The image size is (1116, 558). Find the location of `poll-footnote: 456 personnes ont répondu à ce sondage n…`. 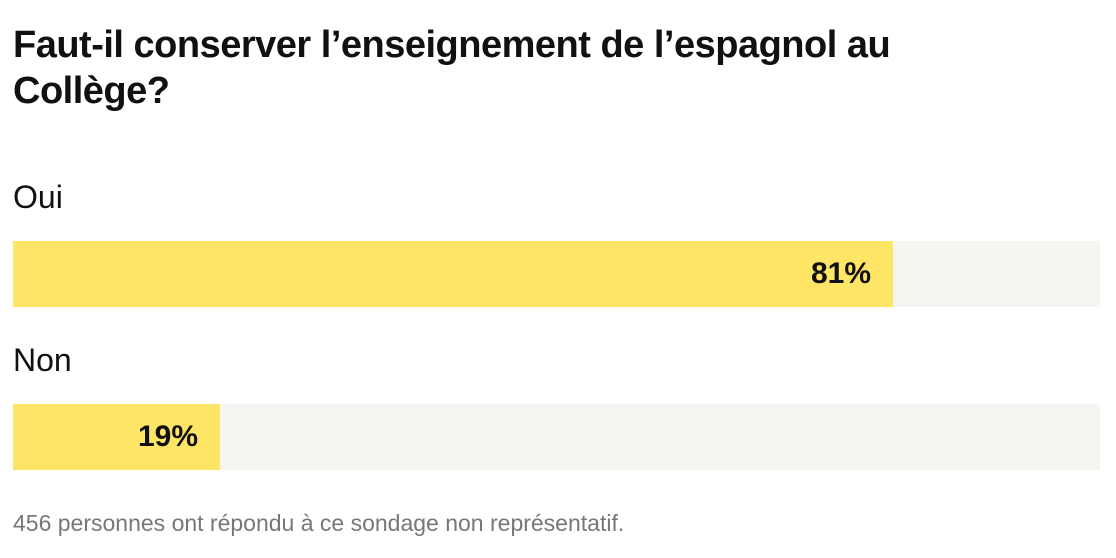

poll-footnote: 456 personnes ont répondu à ce sondage n… is located at coordinates (319, 523).